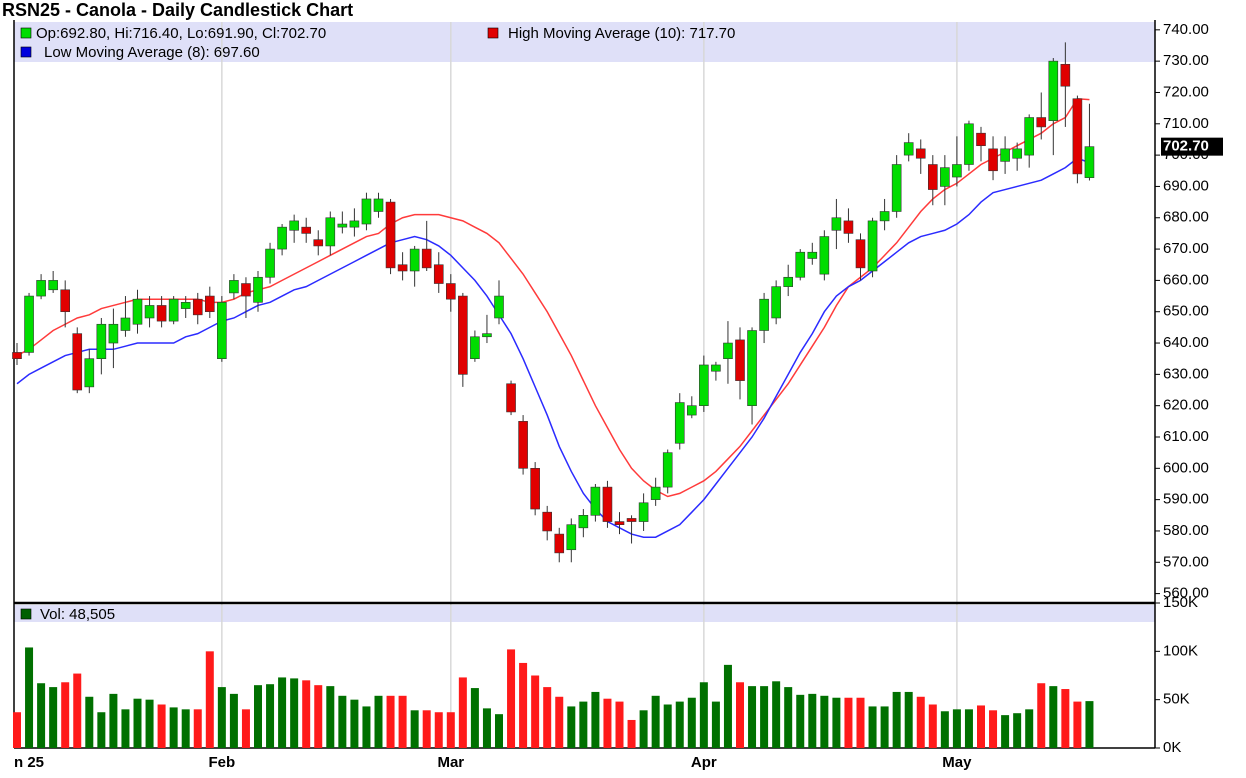  Describe the element at coordinates (1186, 436) in the screenshot. I see `y-tick-label: 610.00` at that location.